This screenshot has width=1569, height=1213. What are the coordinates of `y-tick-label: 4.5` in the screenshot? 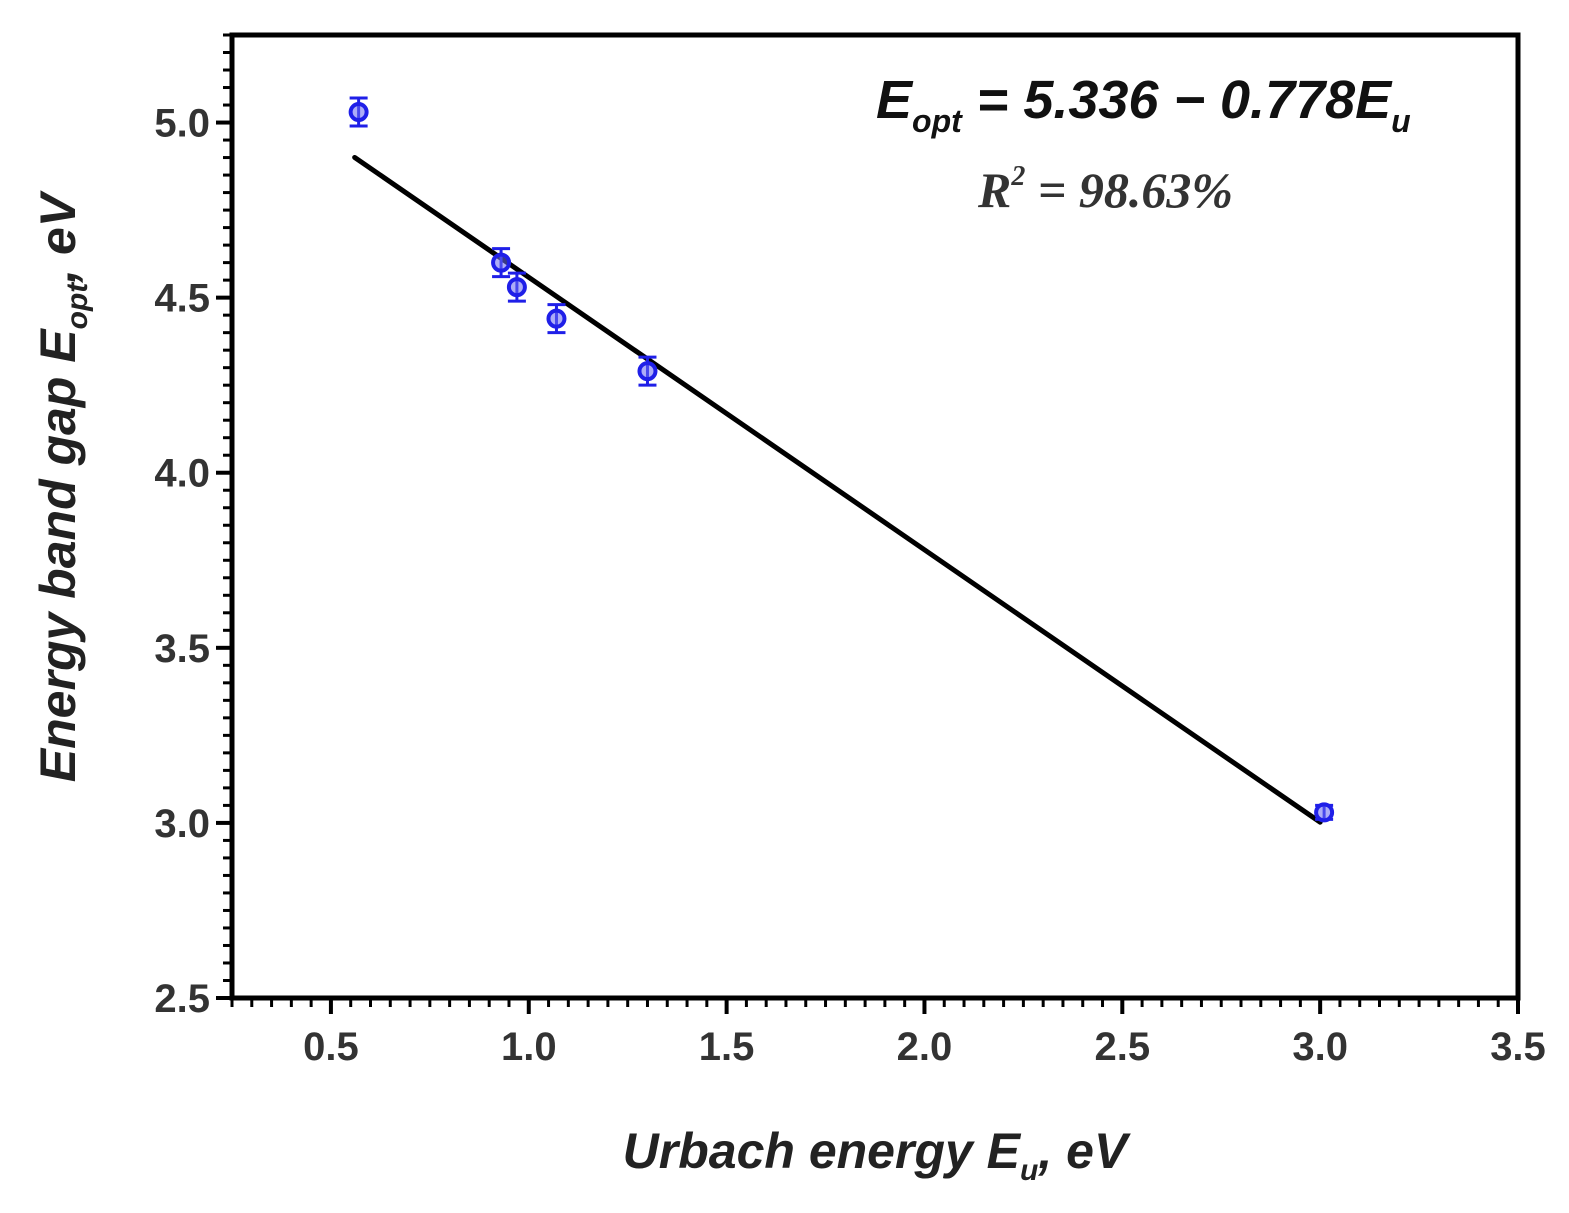 It's located at (182, 299).